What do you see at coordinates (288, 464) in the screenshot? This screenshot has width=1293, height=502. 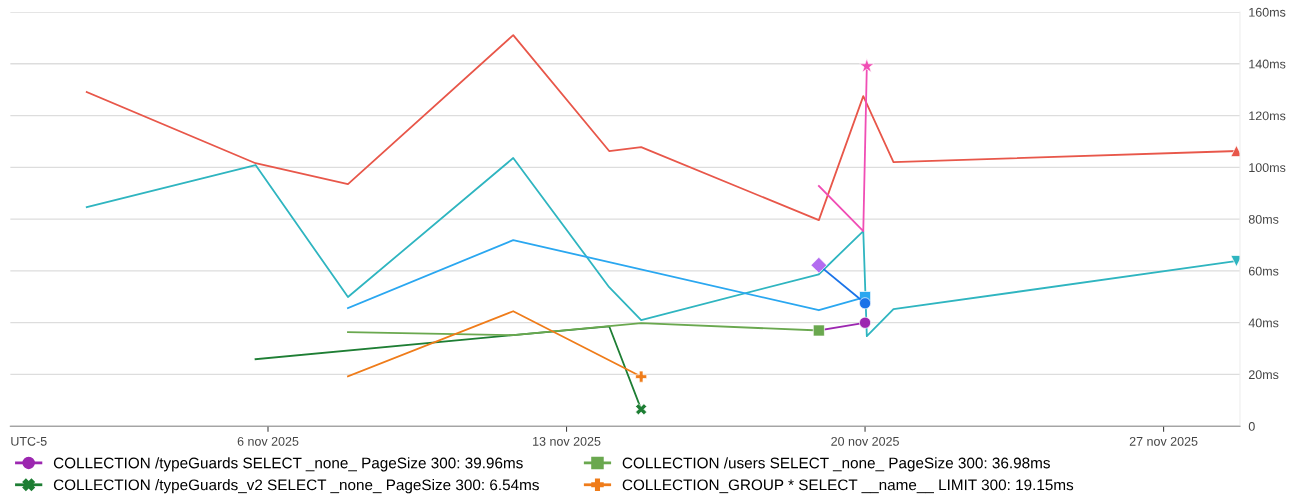 I see `legend-label: COLLECTION /typeGuards SELECT _none_ PageSize 300: 39.96ms` at bounding box center [288, 464].